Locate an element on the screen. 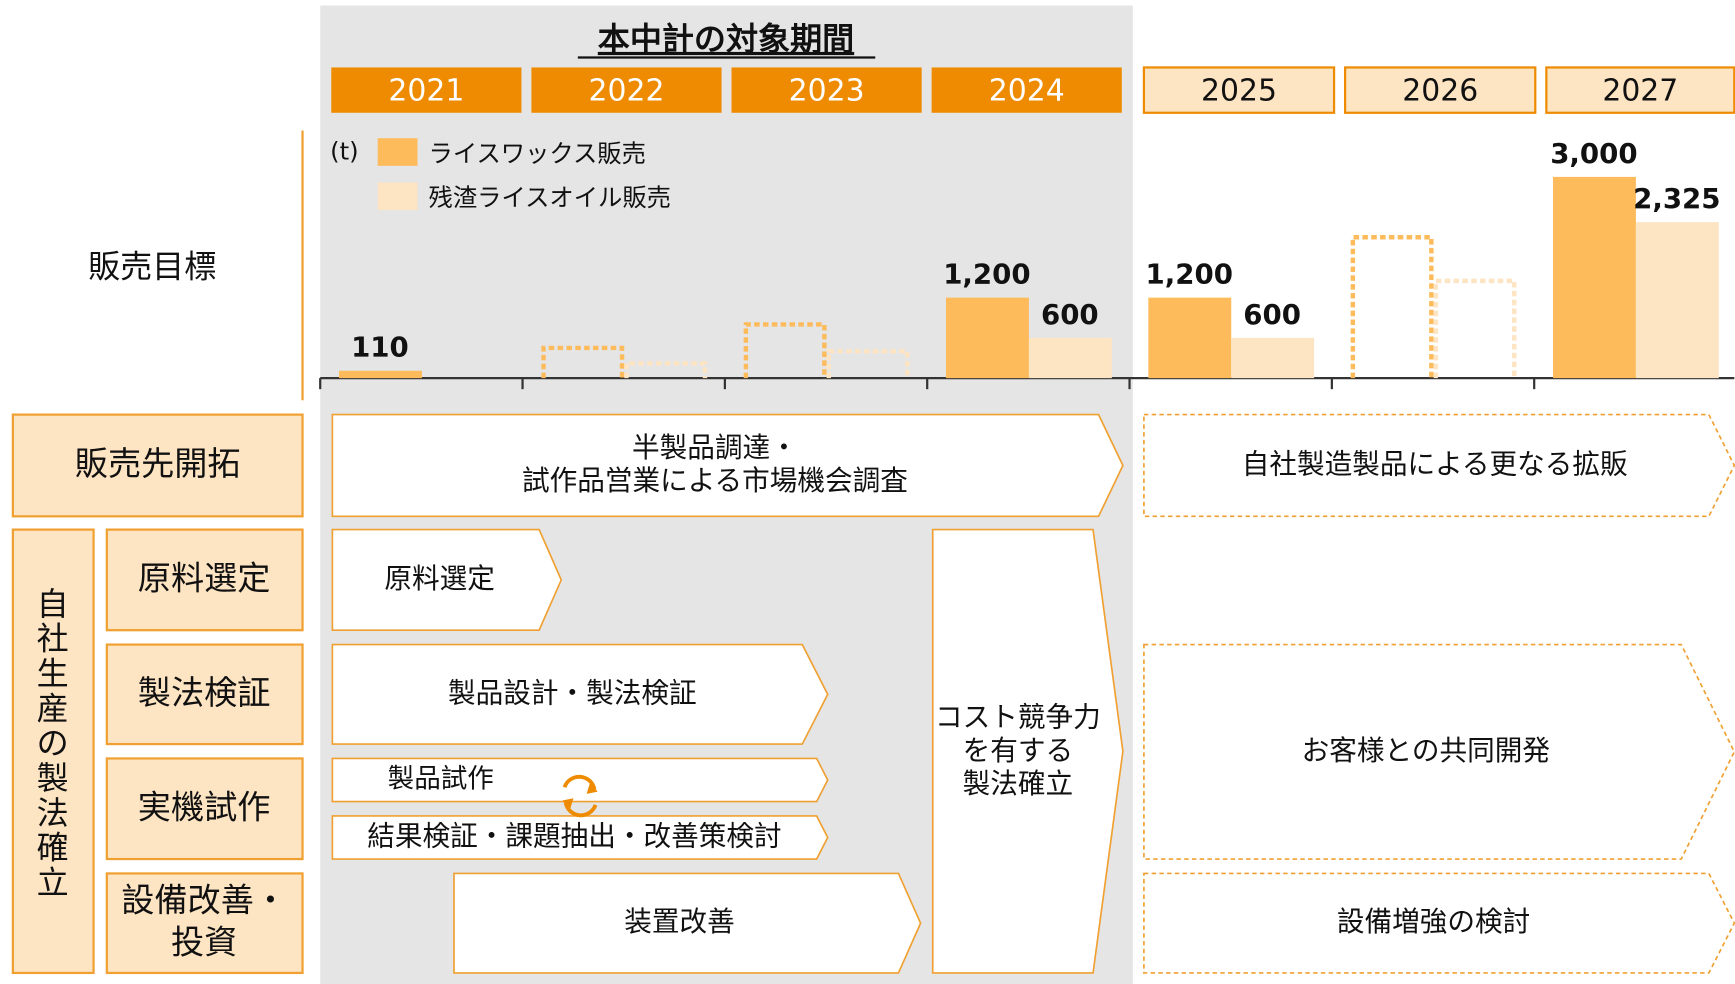 The image size is (1735, 984). year-label: 2026 is located at coordinates (1440, 90).